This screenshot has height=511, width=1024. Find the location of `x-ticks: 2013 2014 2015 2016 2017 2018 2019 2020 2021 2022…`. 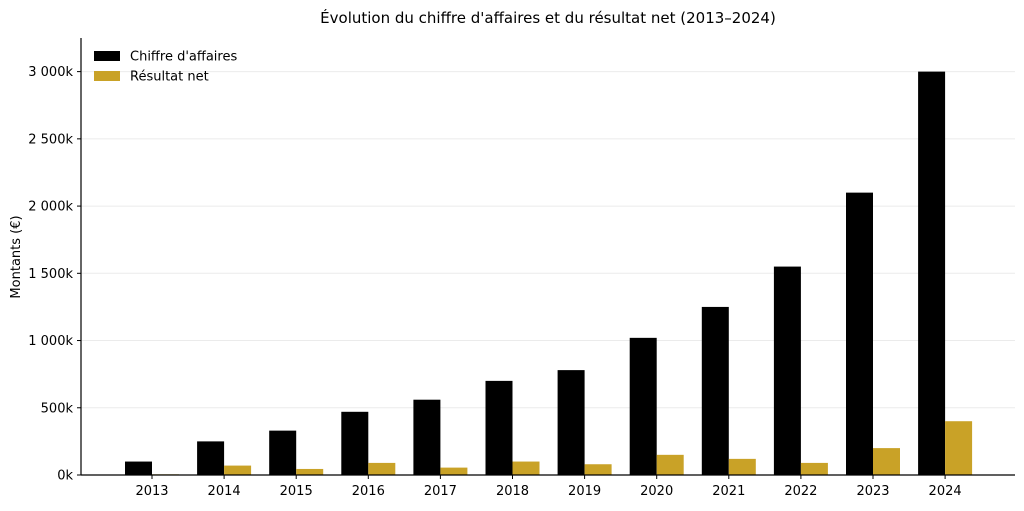

x-ticks: 2013 2014 2015 2016 2017 2018 2019 2020 2021 2022… is located at coordinates (548, 487).